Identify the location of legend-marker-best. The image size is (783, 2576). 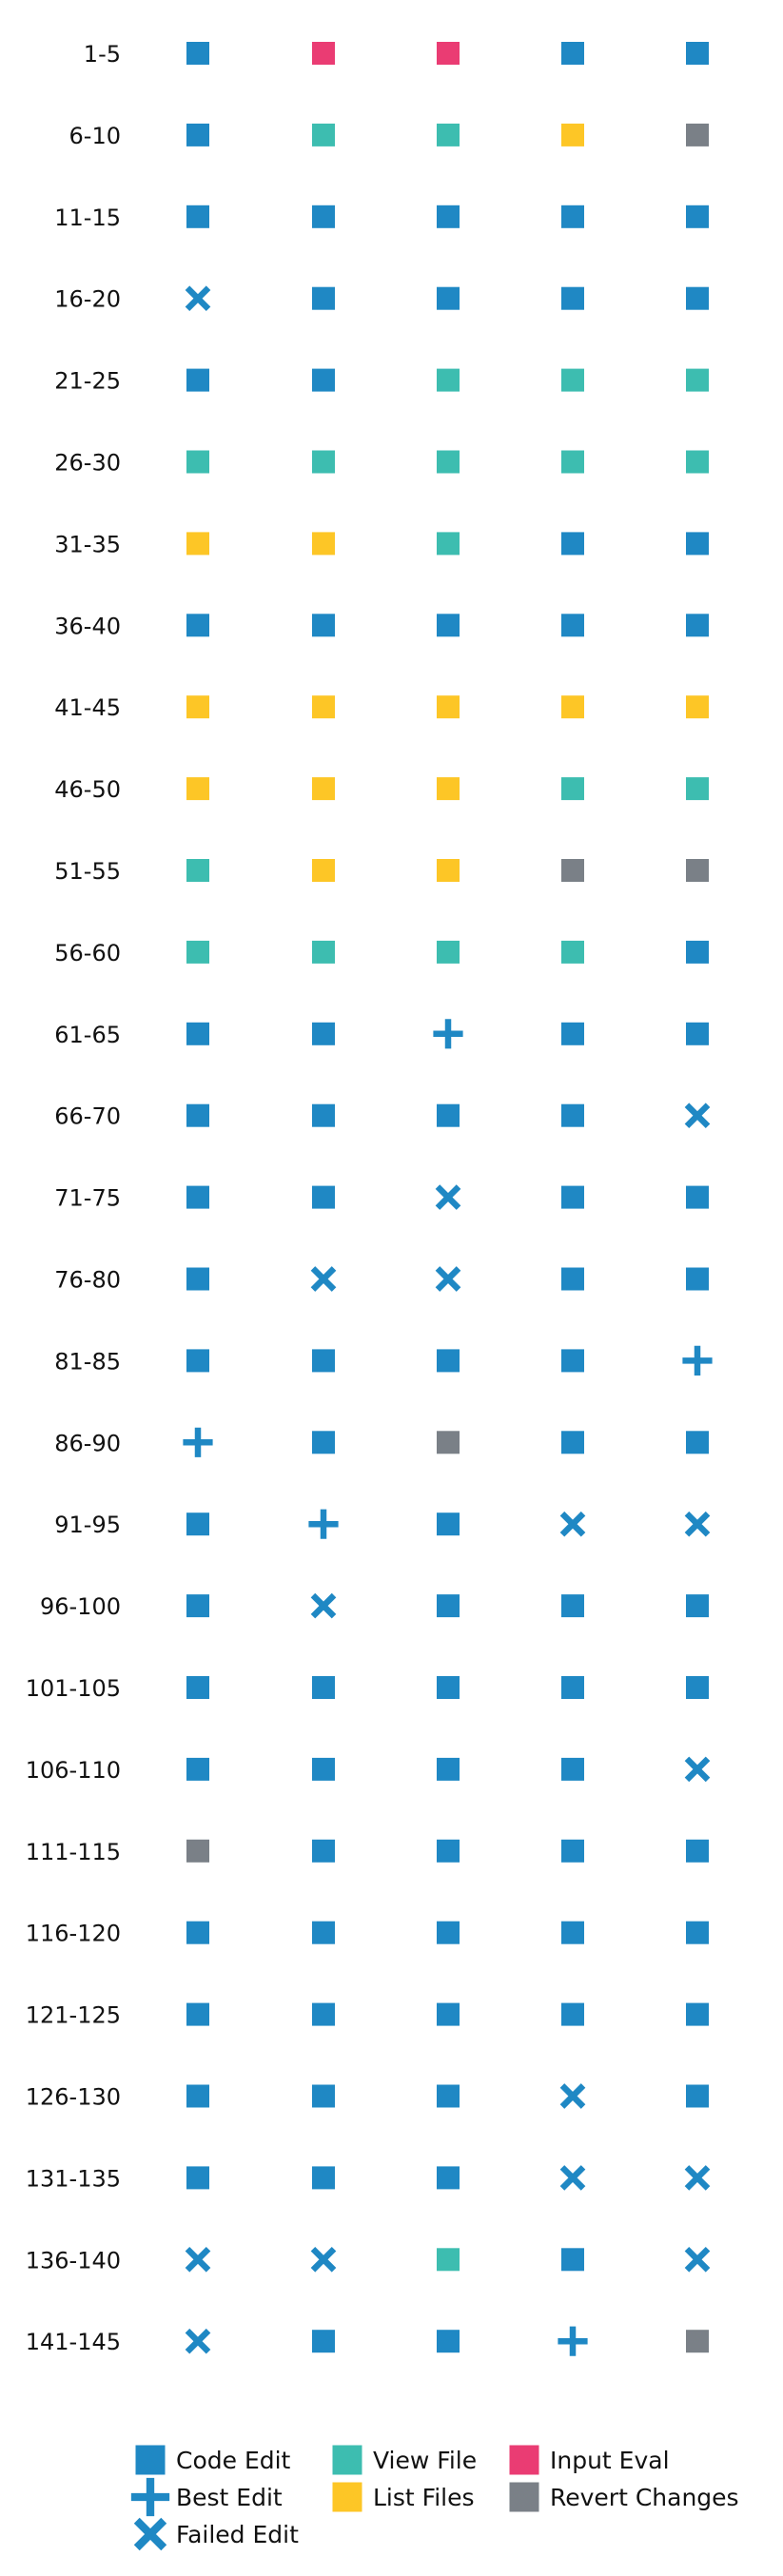
(150, 2497).